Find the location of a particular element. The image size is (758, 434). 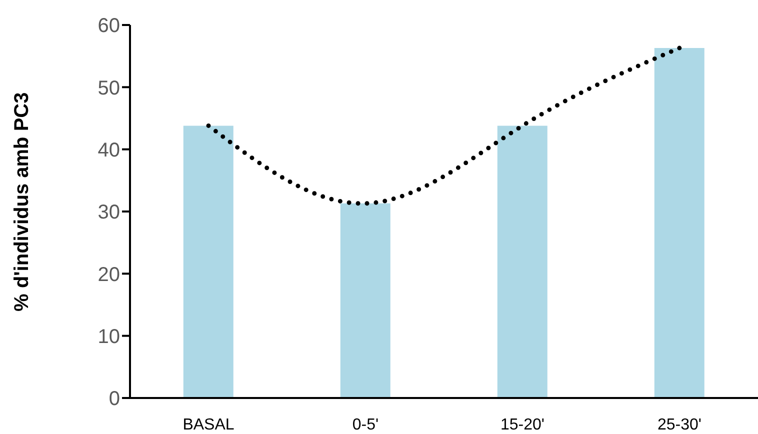

y-tick-label: 40 is located at coordinates (109, 150).